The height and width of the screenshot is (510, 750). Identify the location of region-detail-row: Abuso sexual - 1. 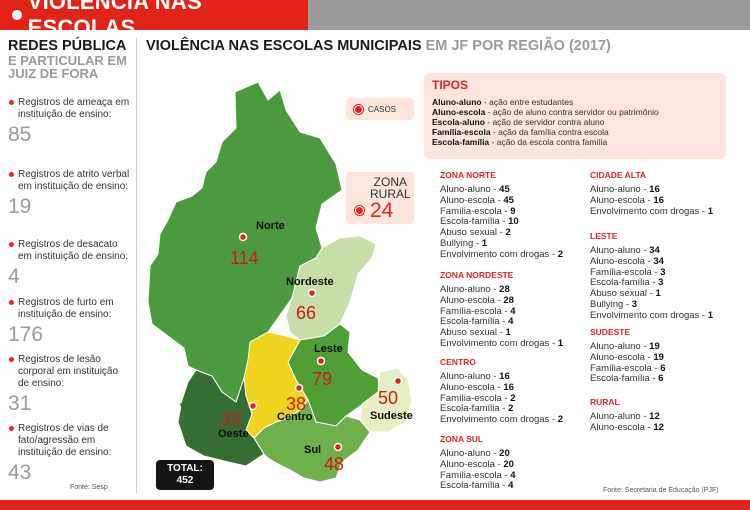
(651, 294).